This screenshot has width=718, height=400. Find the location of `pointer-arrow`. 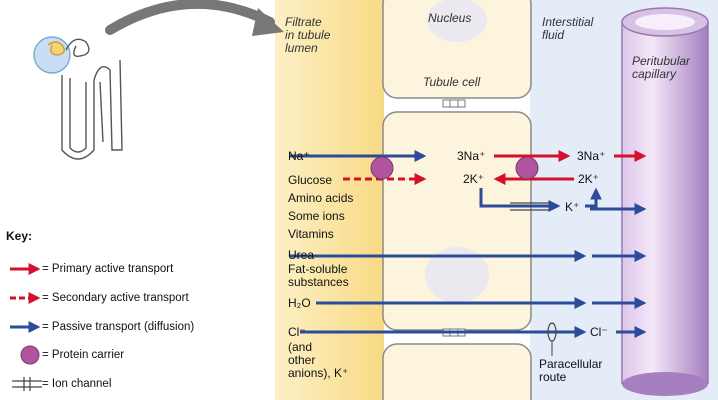

pointer-arrow is located at coordinates (190, 17).